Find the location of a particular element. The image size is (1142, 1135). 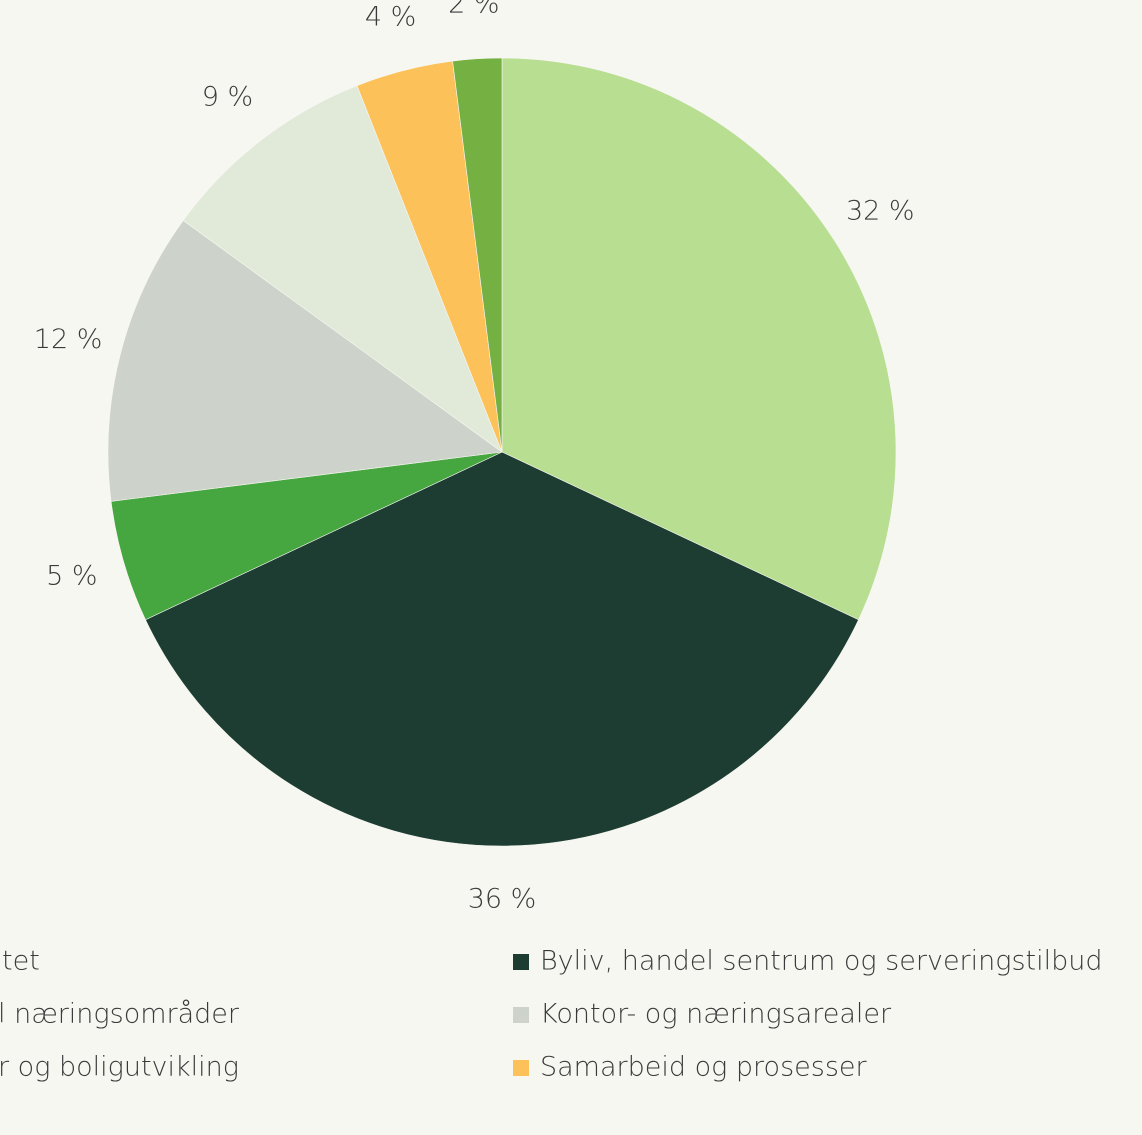

legend-label: Samarbeid og prosesser is located at coordinates (703, 1067).